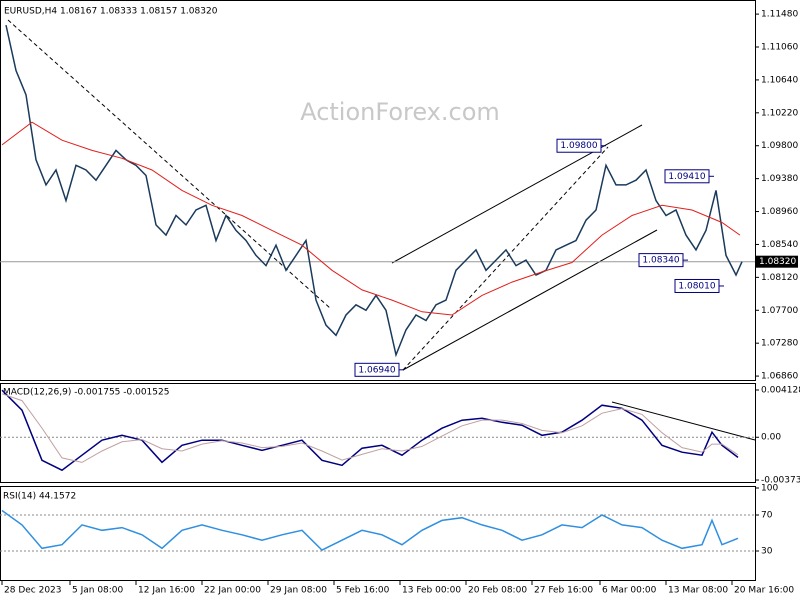 The height and width of the screenshot is (600, 800). Describe the element at coordinates (363, 591) in the screenshot. I see `x-tick-label: 5 Feb 16:00` at that location.